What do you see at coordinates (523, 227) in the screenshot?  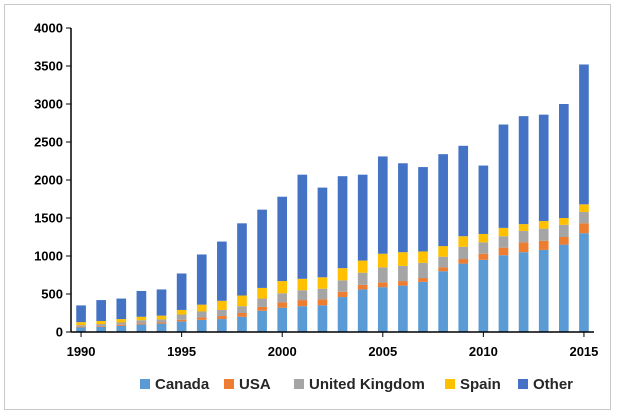 I see `bar-segment-spain-2012` at bounding box center [523, 227].